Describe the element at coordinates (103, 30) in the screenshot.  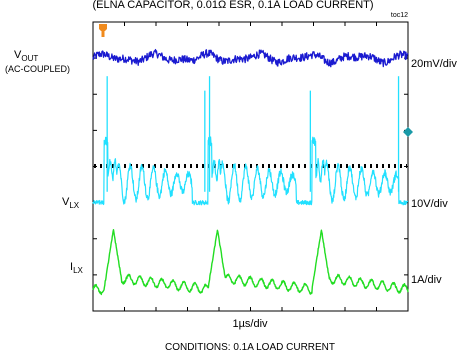
I see `trigger-marker-icon` at that location.